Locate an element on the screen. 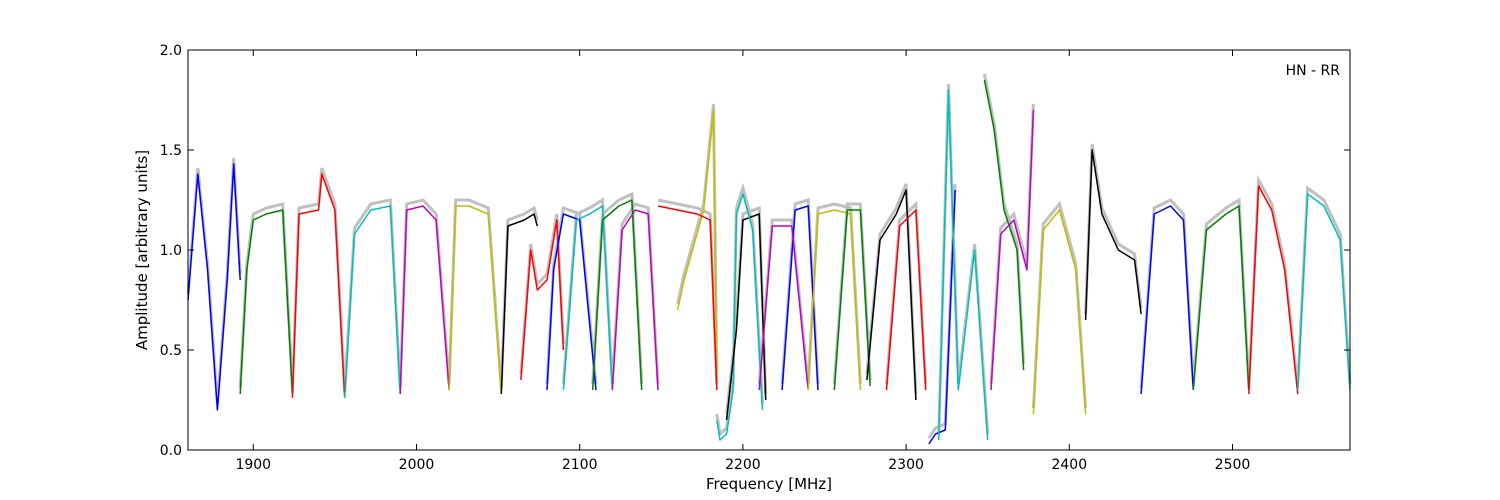 This screenshot has width=1500, height=500. y-tick-label: 1.0 is located at coordinates (171, 251).